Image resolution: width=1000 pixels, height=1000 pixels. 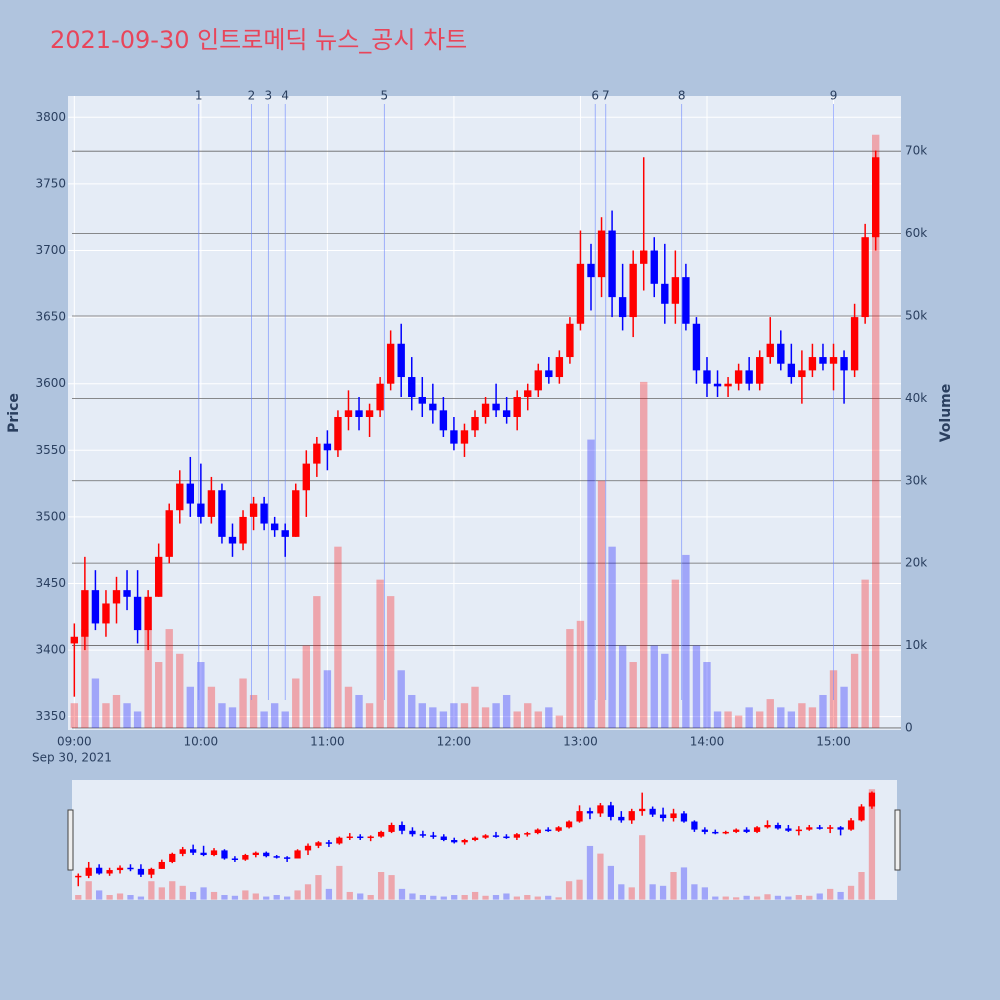 What do you see at coordinates (269, 96) in the screenshot?
I see `news-label: 3` at bounding box center [269, 96].